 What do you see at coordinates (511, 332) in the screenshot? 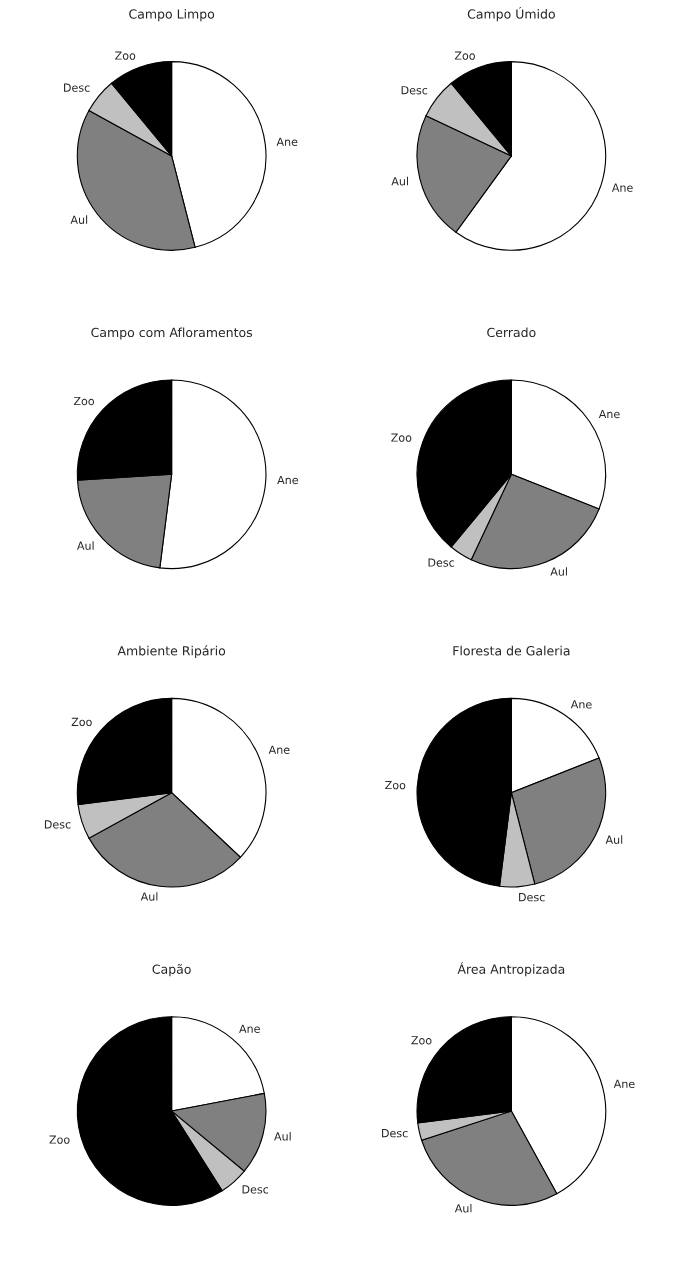
I see `chart-title: Cerrado` at bounding box center [511, 332].